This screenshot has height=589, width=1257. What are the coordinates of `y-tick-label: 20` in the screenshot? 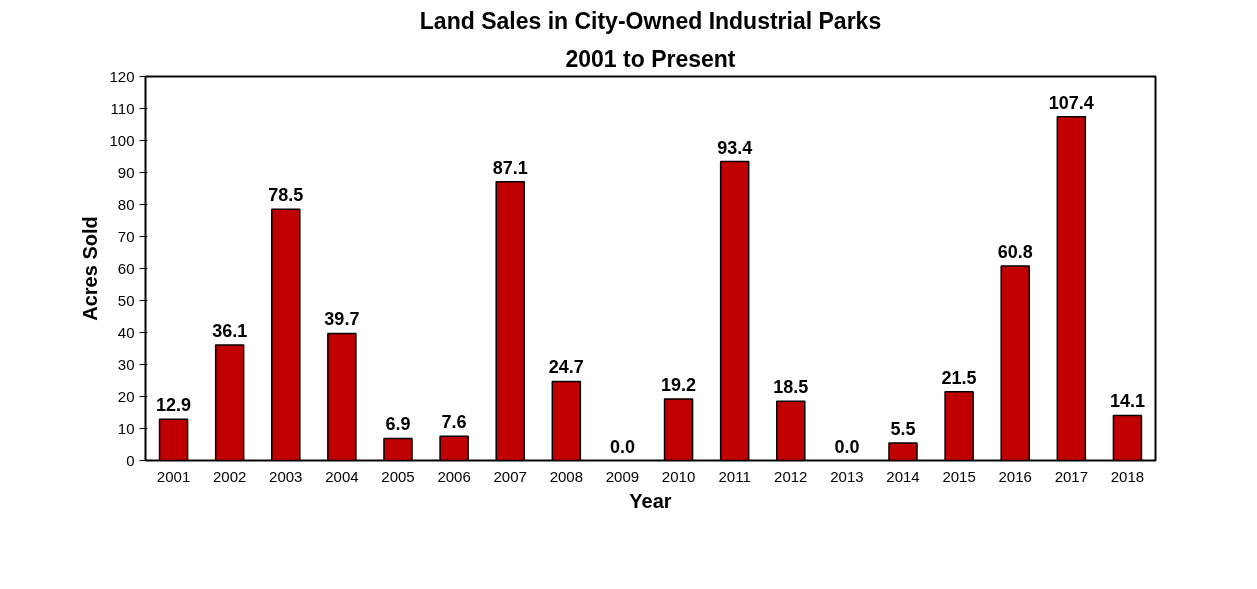 It's located at (126, 396).